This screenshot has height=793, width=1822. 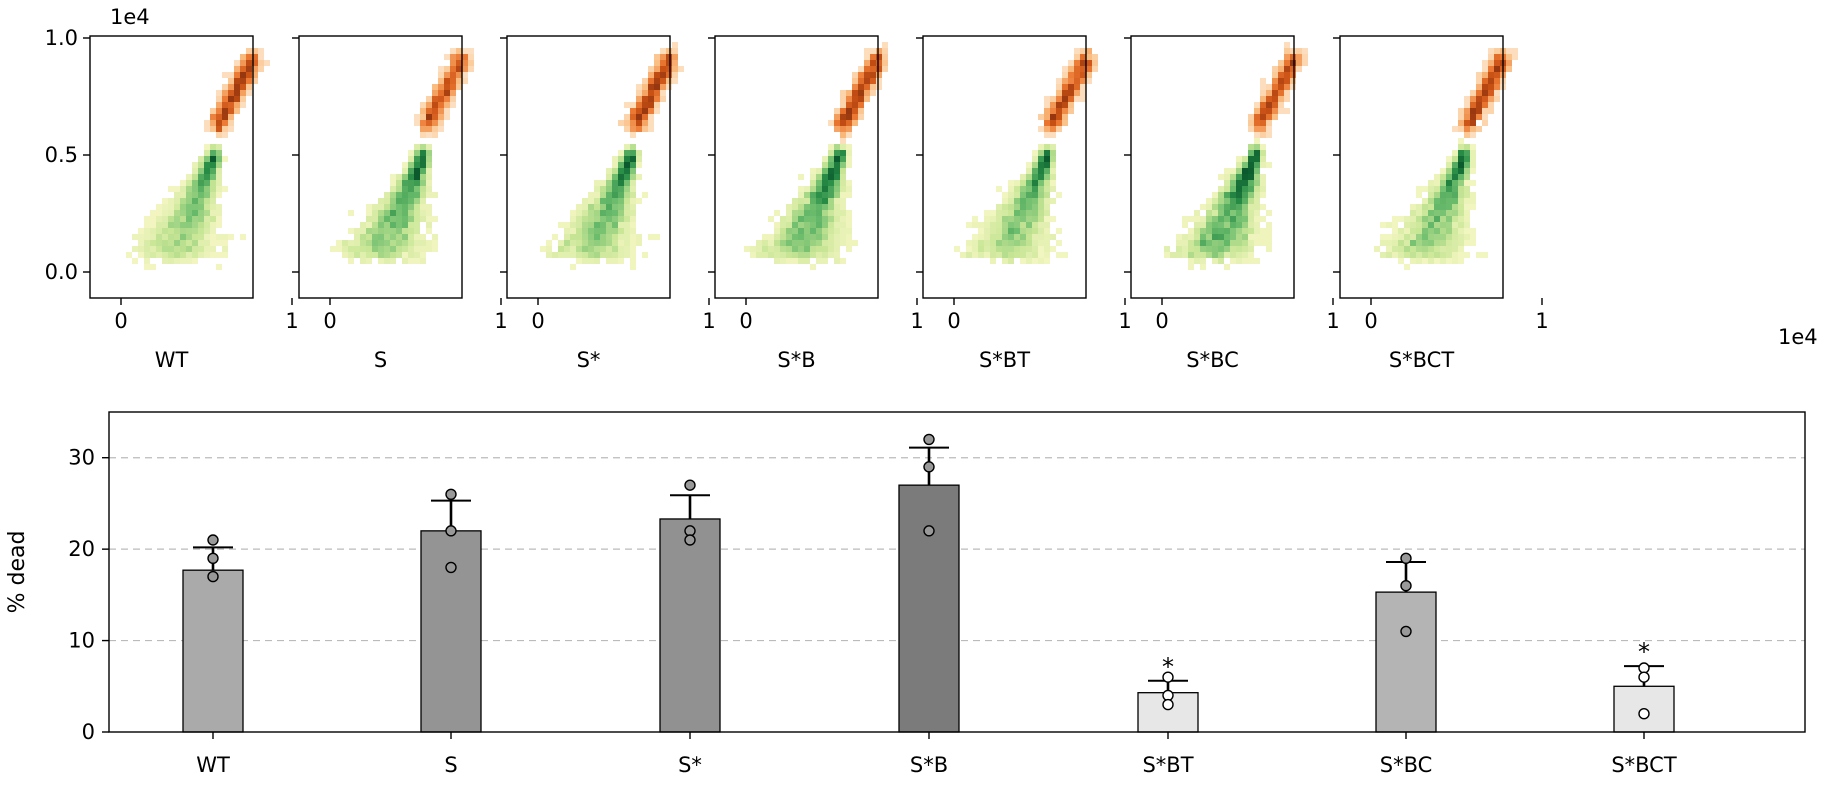 What do you see at coordinates (380, 167) in the screenshot?
I see `panel-frame` at bounding box center [380, 167].